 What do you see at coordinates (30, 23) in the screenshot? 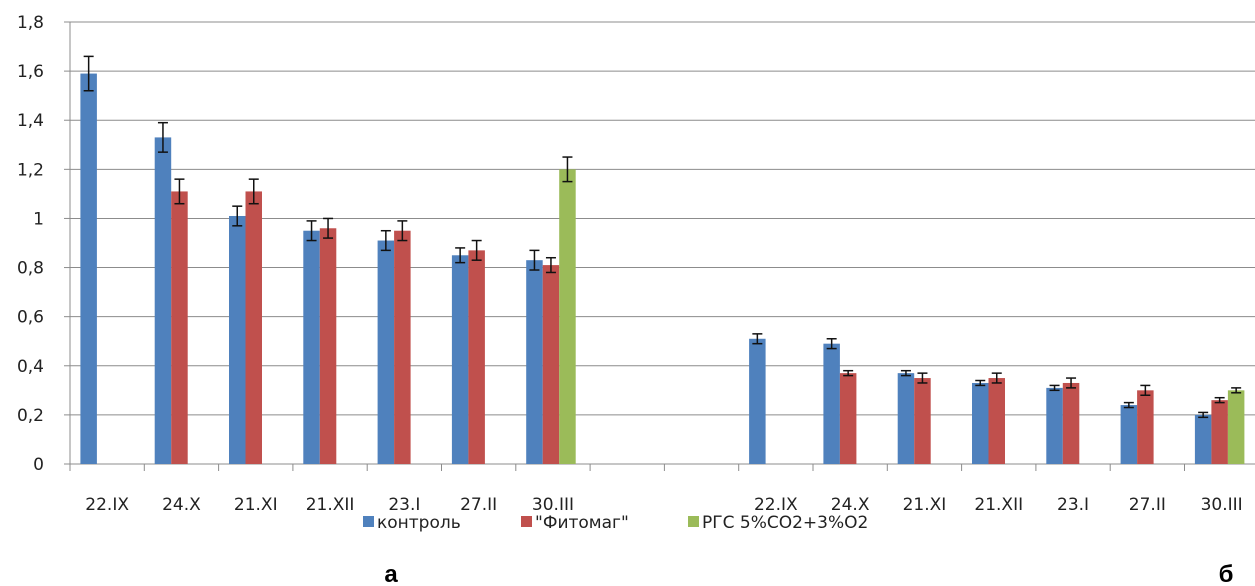
I see `y-tick-label: 1,8` at bounding box center [30, 23].